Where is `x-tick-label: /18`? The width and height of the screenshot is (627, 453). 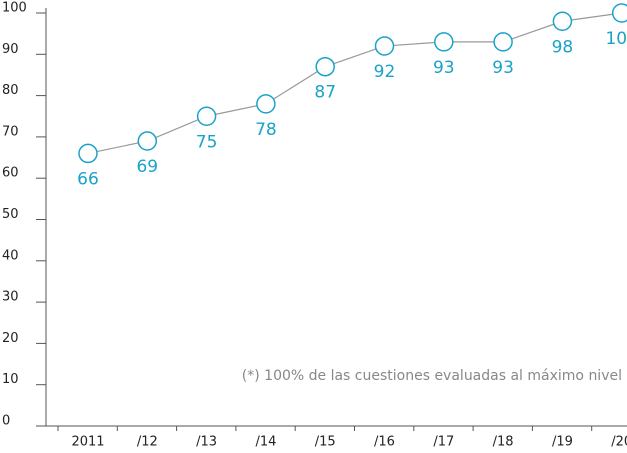 x-tick-label: /18 is located at coordinates (503, 442).